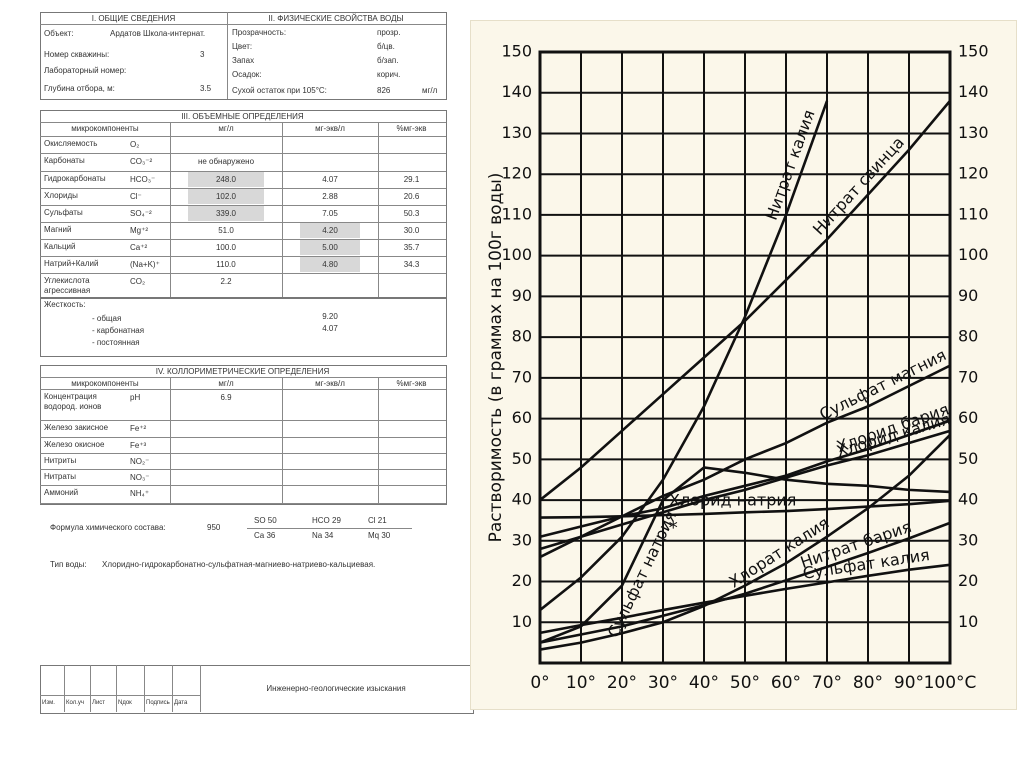 The image size is (1024, 767). Describe the element at coordinates (330, 383) in the screenshot. I see `column-header: мг-экв/л` at that location.